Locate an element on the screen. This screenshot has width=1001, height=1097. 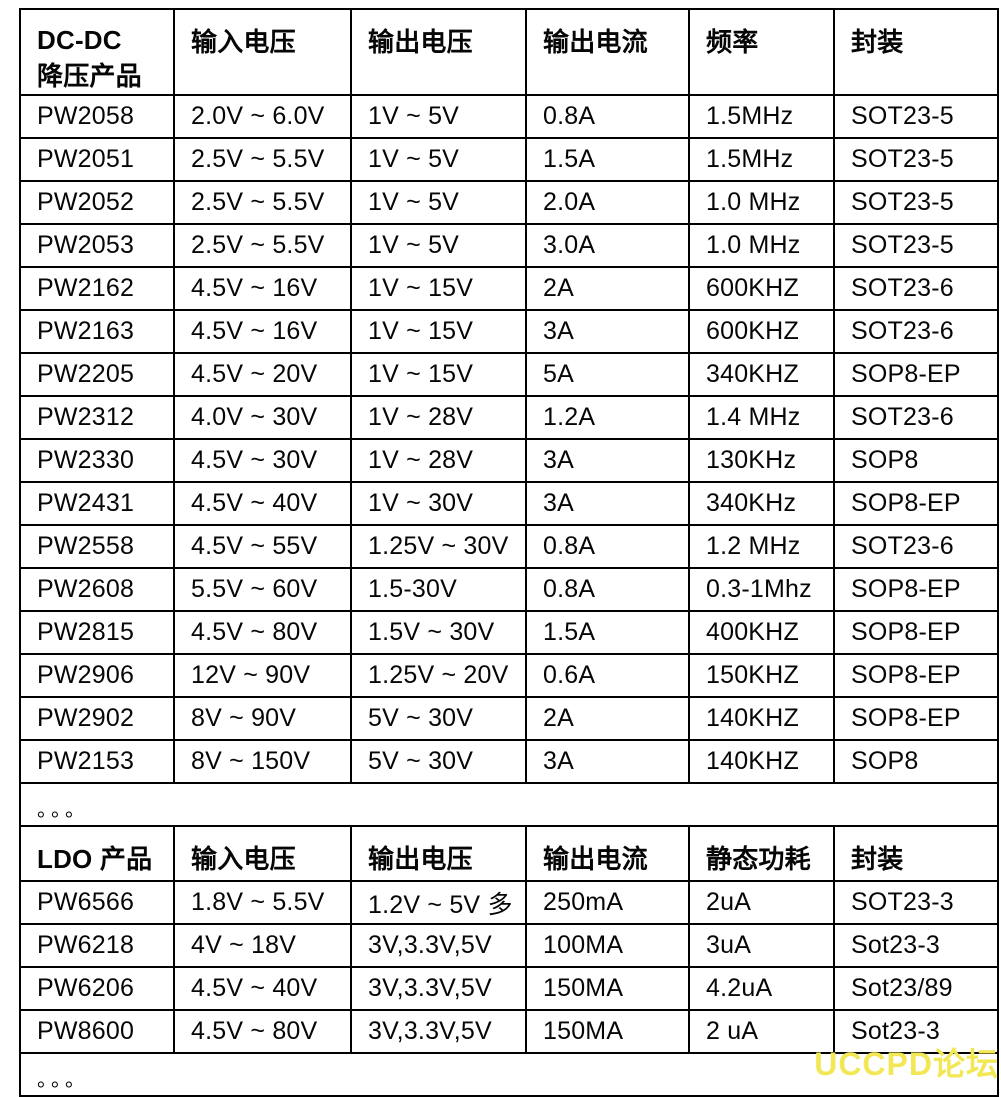
table-cell: 100MA is located at coordinates (607, 945).